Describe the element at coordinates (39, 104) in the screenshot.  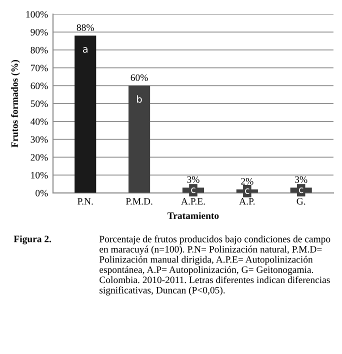
I see `y-tick-label: 50%` at that location.